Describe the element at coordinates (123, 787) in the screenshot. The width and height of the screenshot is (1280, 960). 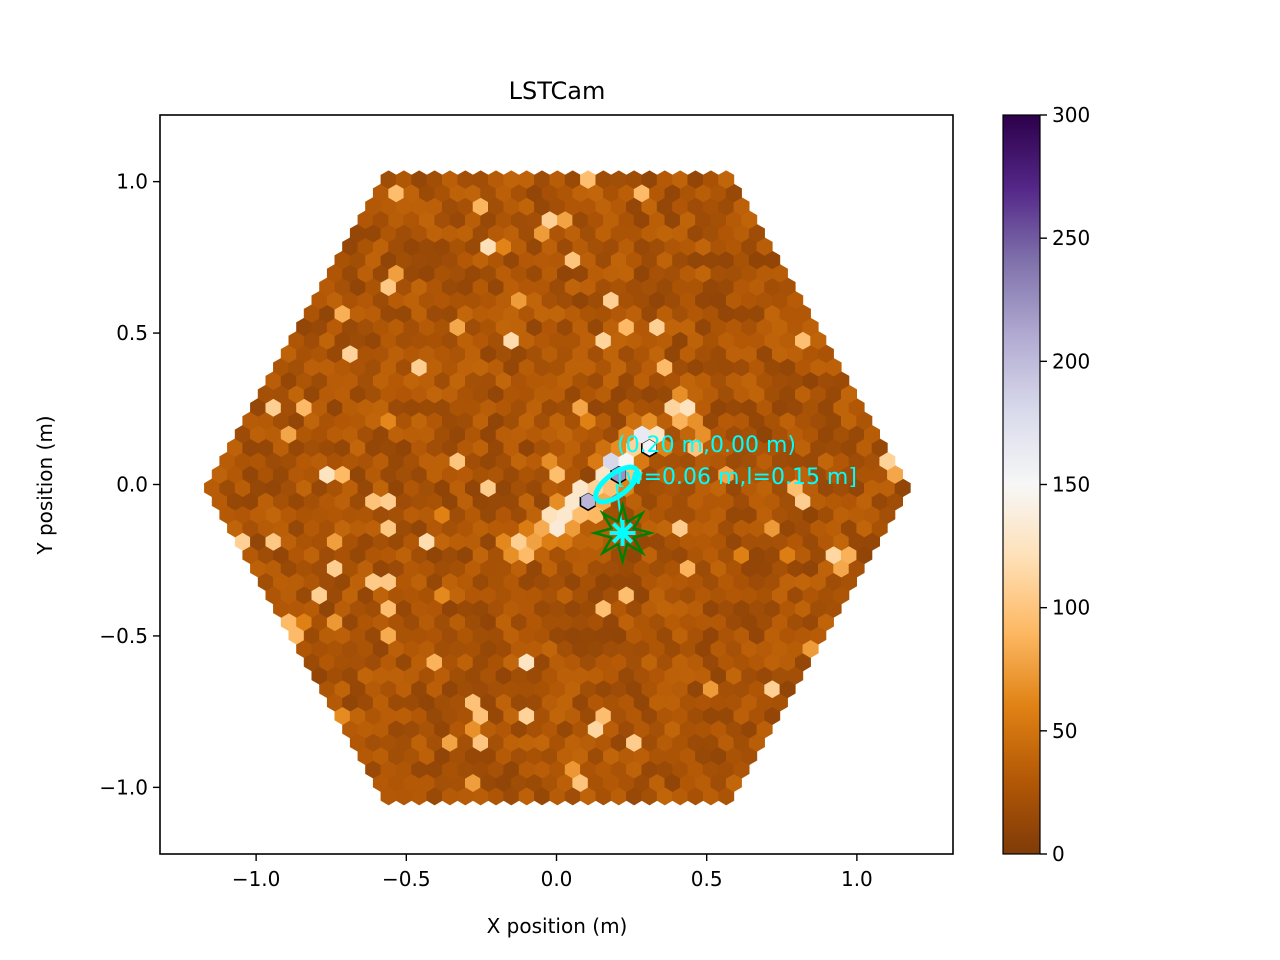
I see `y-tick-label: −1.0` at that location.